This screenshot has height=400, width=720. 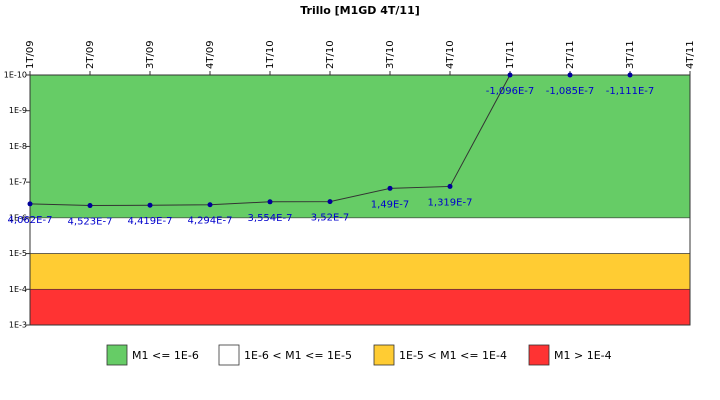 I want to click on x-tick-label: 3T/11, so click(x=630, y=54).